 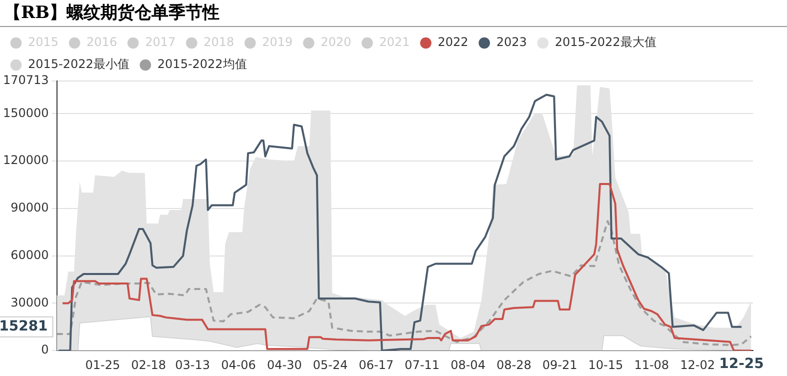 I want to click on legend-label: 2015-2022最大值, so click(x=605, y=42).